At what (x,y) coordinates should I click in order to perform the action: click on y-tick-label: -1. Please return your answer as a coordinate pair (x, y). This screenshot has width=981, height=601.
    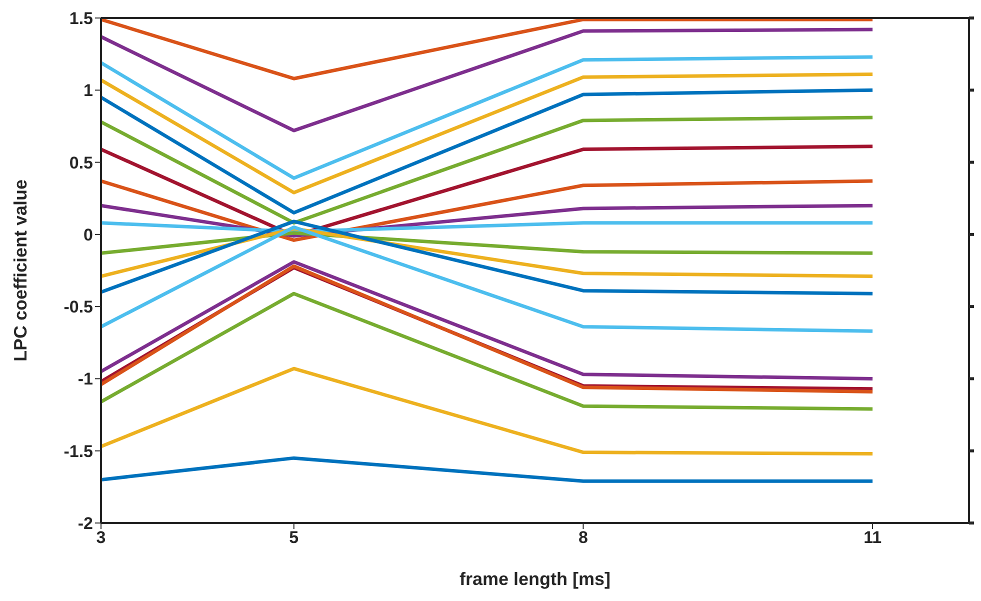
    Looking at the image, I should click on (85, 379).